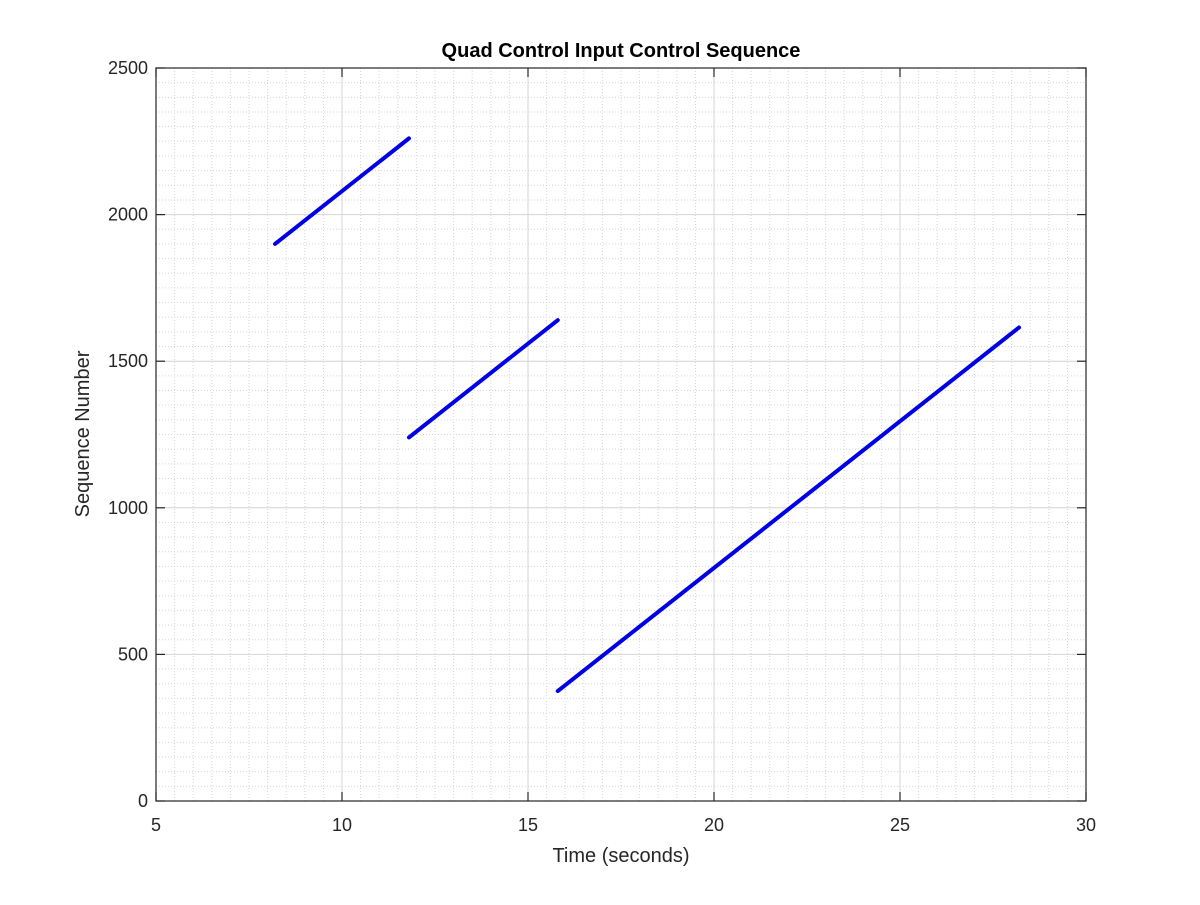  Describe the element at coordinates (621, 51) in the screenshot. I see `chart-title: Quad Control Input Control Sequence` at that location.